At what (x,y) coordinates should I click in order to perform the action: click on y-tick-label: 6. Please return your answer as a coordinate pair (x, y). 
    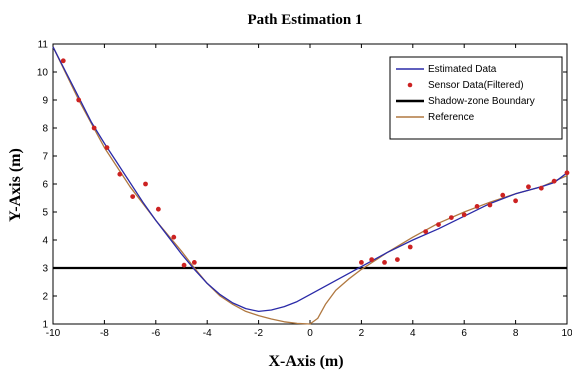
    Looking at the image, I should click on (45, 185).